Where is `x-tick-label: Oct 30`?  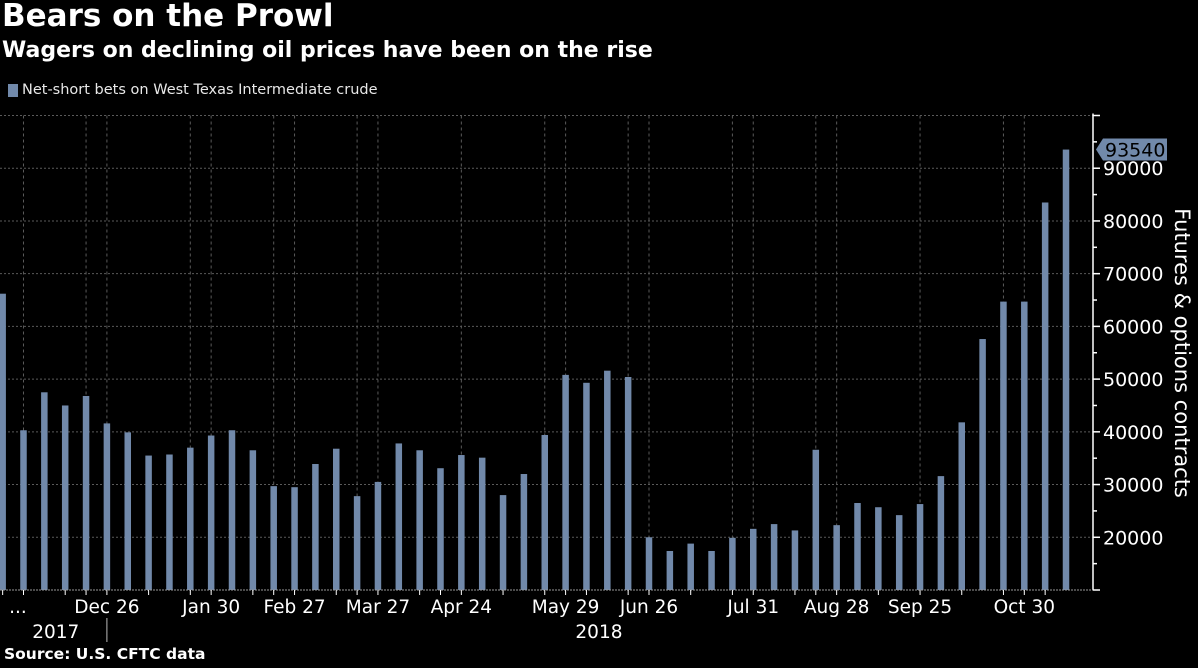
x-tick-label: Oct 30 is located at coordinates (1024, 607).